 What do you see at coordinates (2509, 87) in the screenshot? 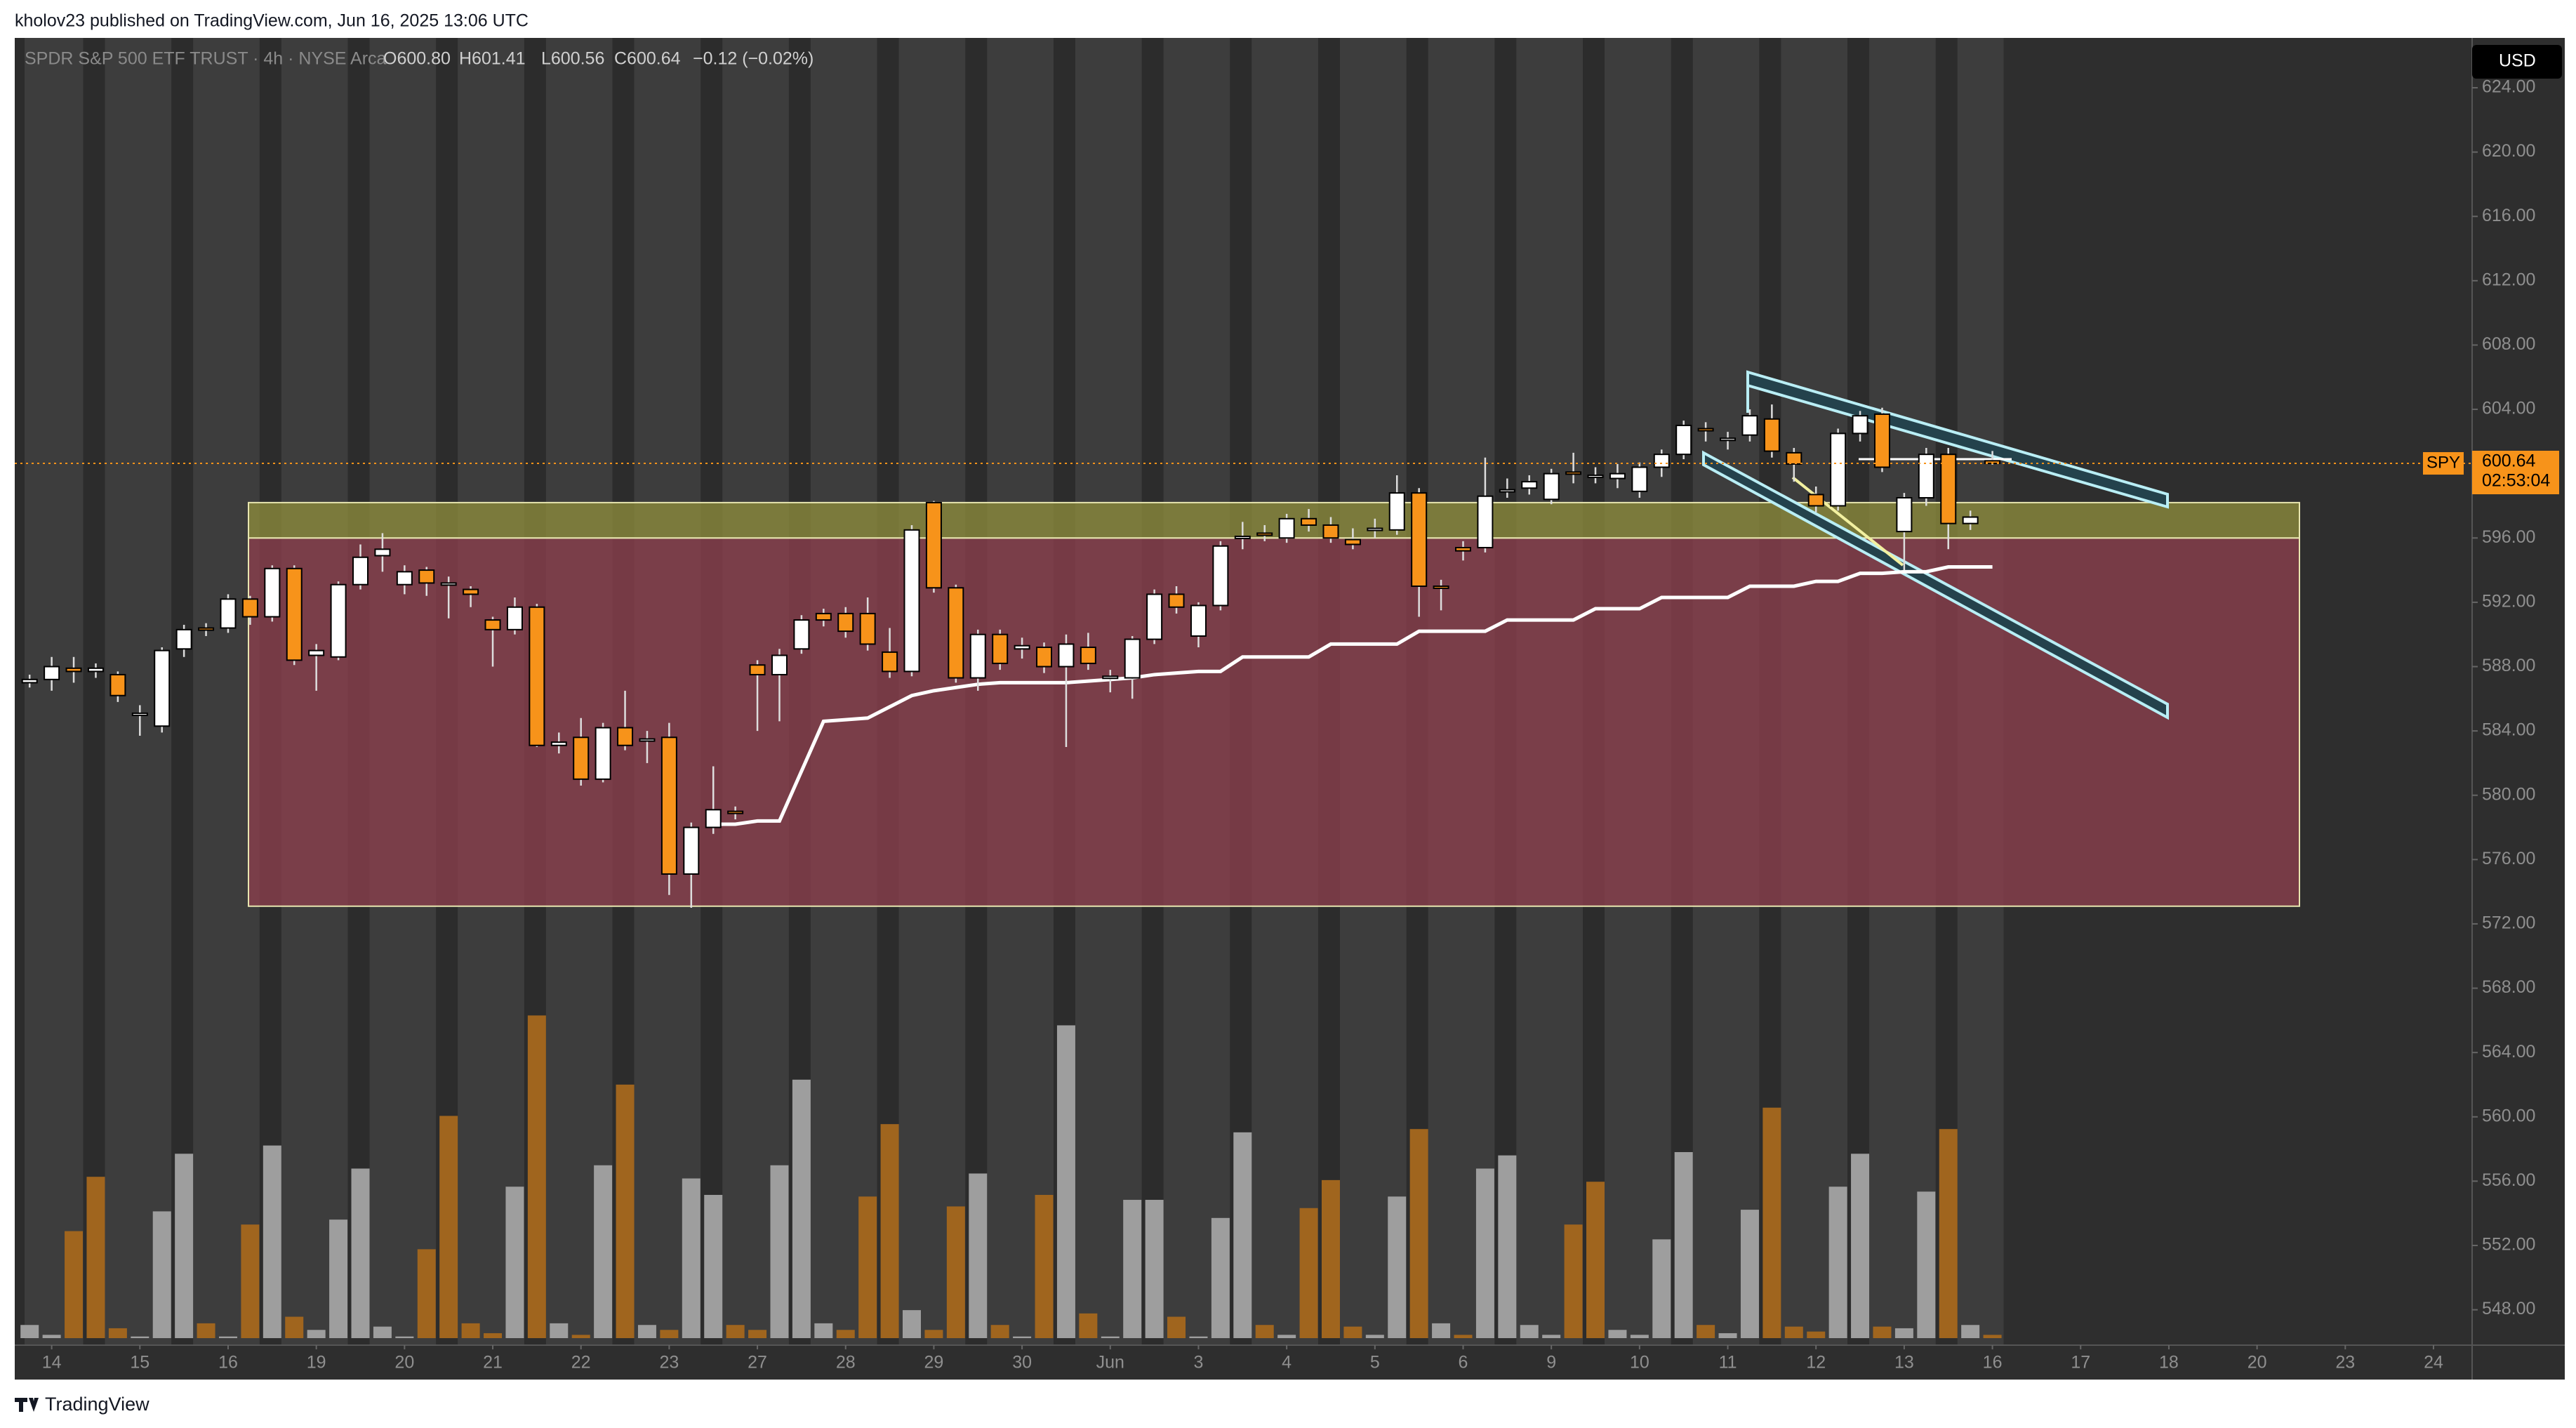
I see `y-tick-label: 624.00` at bounding box center [2509, 87].